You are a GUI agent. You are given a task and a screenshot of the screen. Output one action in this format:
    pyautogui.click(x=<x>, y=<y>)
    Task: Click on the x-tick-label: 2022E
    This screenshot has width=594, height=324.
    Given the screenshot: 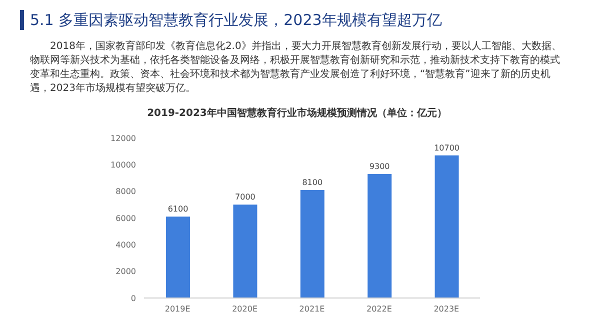 What is the action you would take?
    pyautogui.click(x=379, y=309)
    